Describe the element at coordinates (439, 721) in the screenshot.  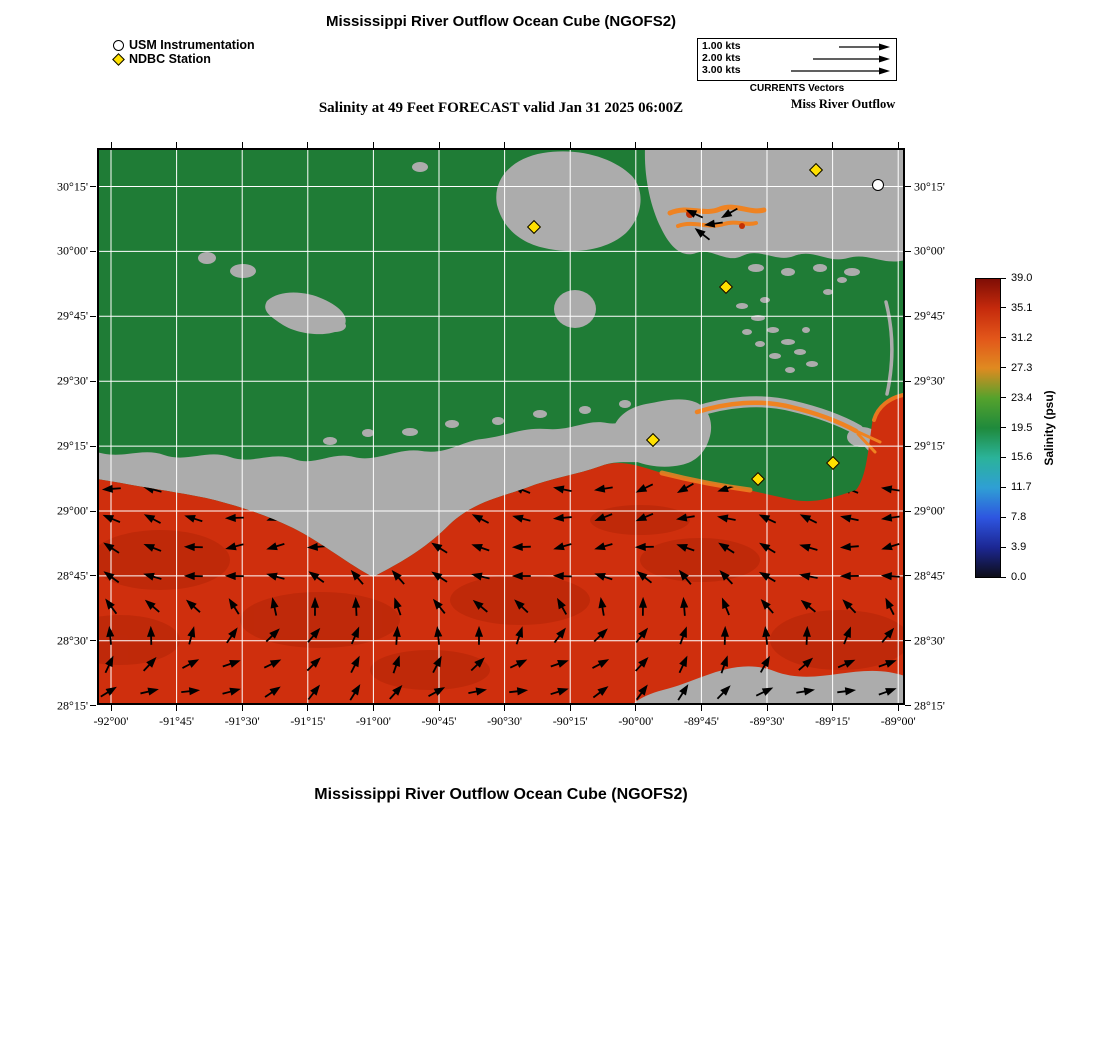
I see `x-tick-label: -90°45'` at that location.